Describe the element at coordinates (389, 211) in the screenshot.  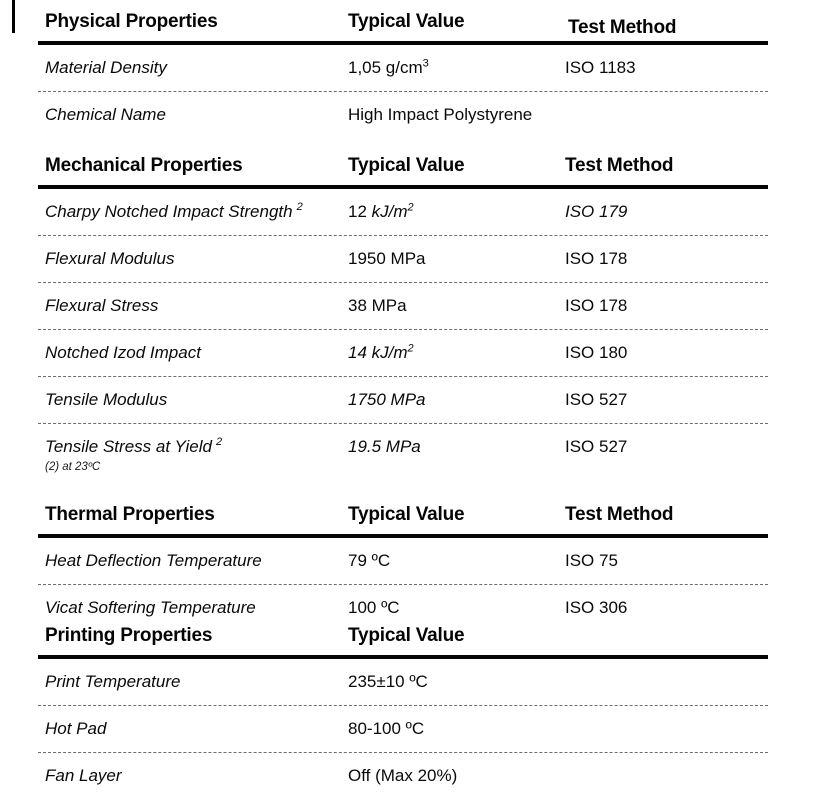
I see `value-unit: kJ/m` at that location.